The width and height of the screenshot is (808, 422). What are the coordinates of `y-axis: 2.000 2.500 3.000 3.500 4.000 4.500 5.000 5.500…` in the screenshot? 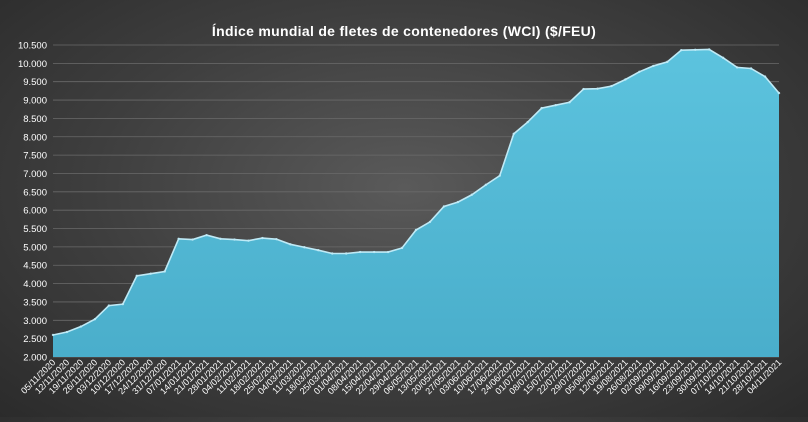 It's located at (32, 202).